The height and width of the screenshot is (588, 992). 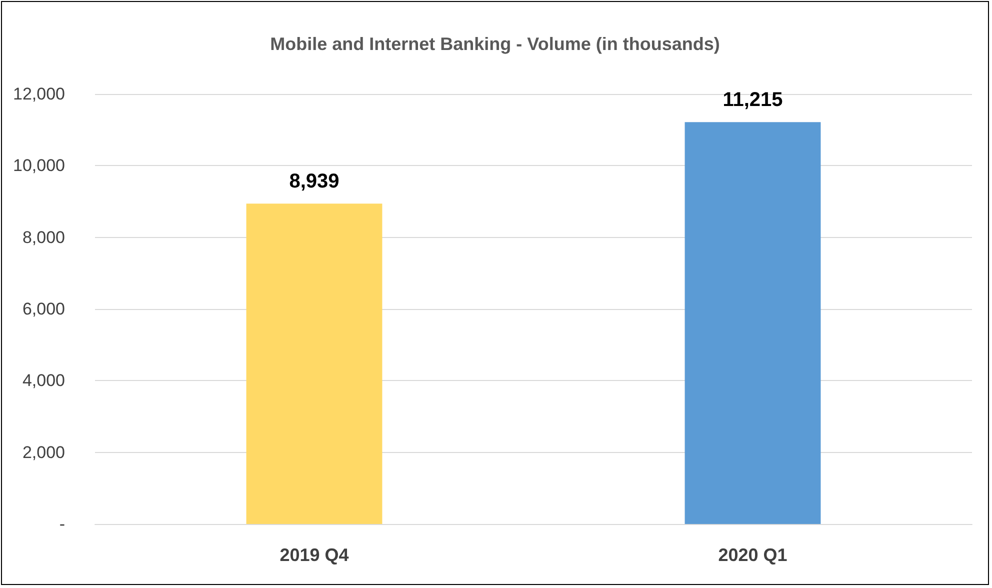 I want to click on chart-title: Mobile and Internet Banking - Volume (in thousands), so click(x=495, y=44).